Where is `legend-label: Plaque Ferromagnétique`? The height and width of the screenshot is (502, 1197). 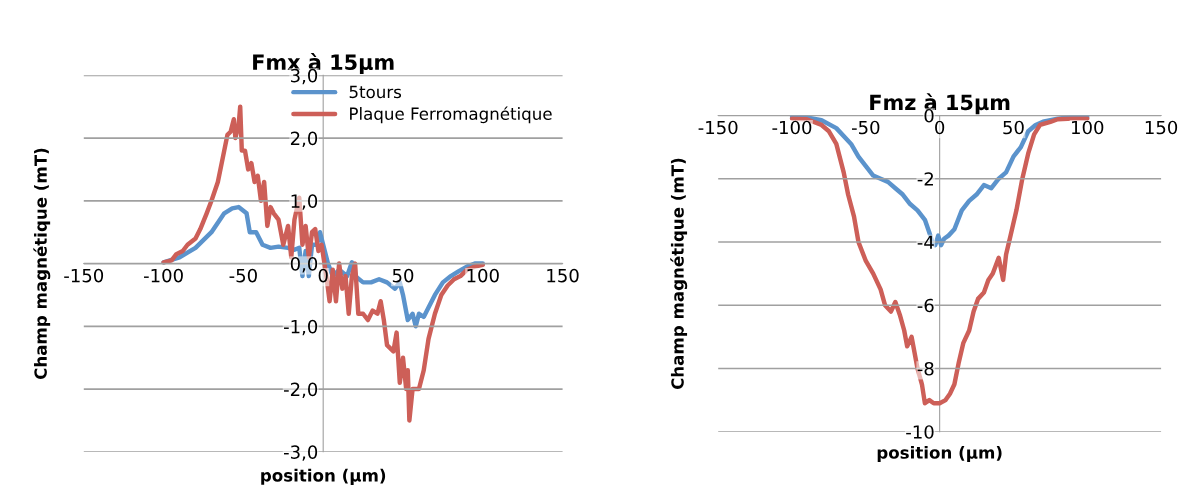
legend-label: Plaque Ferromagnétique is located at coordinates (451, 115).